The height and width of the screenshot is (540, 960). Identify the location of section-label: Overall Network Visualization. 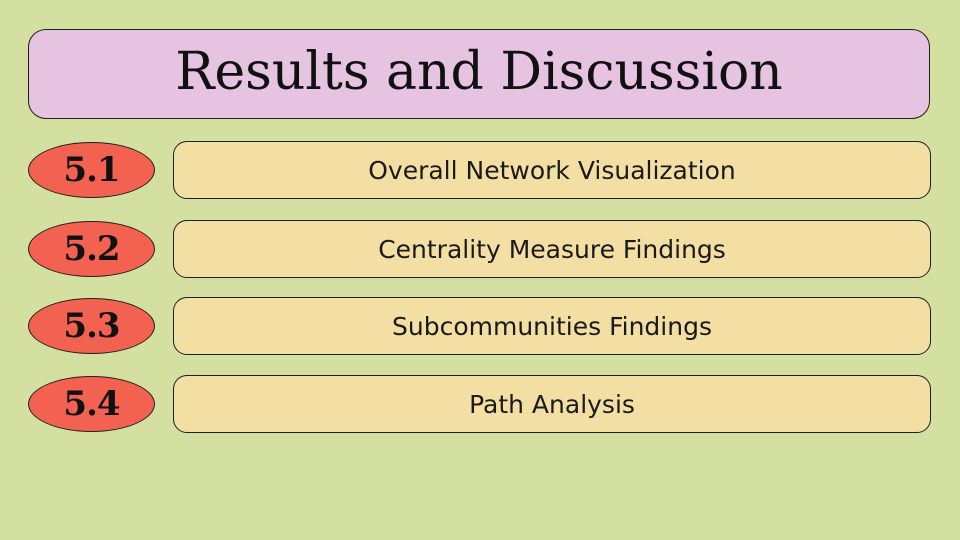
(552, 170).